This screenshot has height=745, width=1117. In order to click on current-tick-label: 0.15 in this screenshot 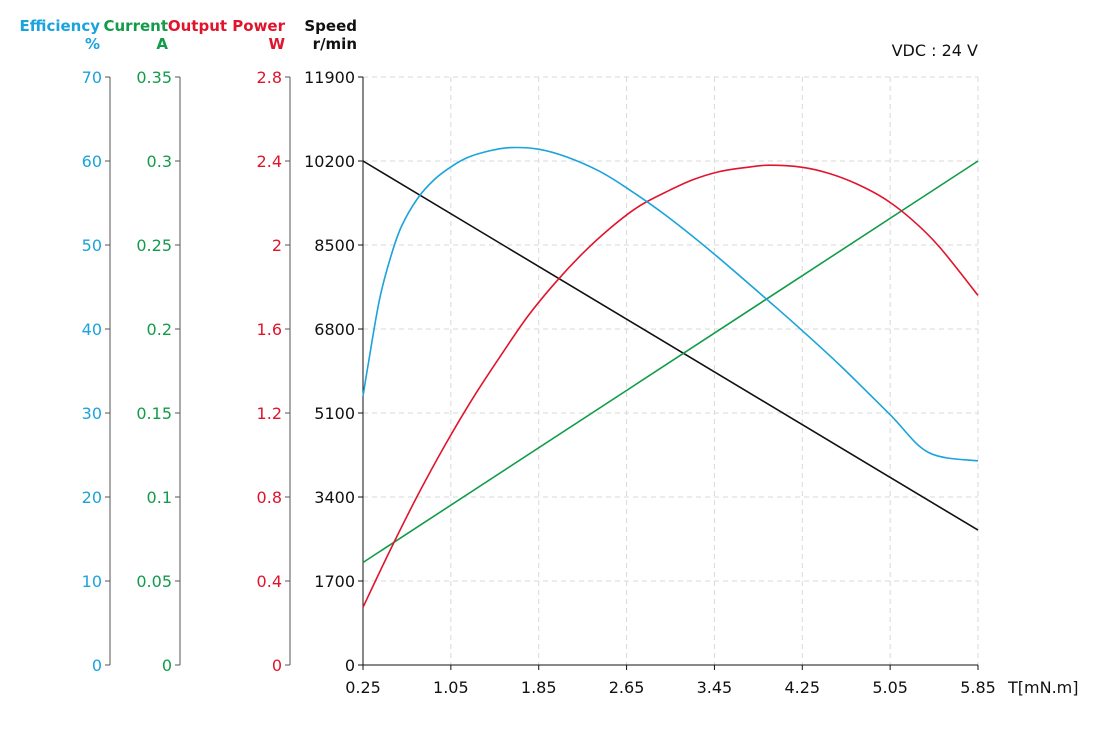, I will do `click(154, 413)`.